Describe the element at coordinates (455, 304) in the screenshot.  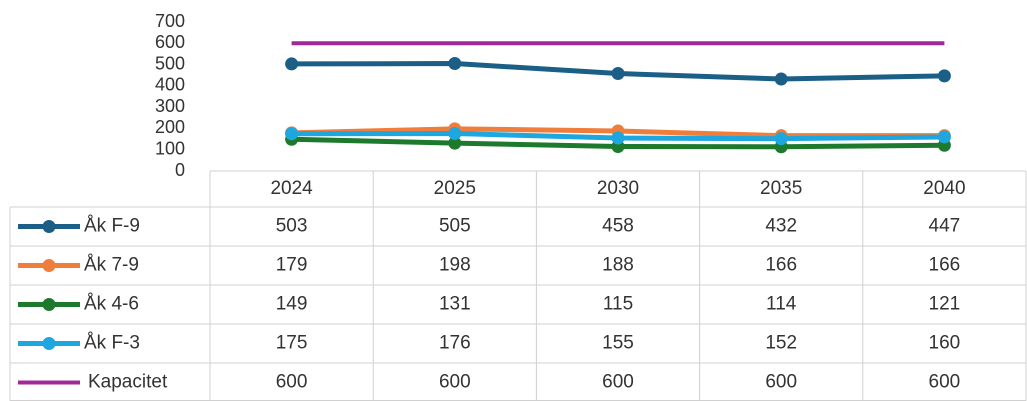
I see `table-value: 131` at that location.